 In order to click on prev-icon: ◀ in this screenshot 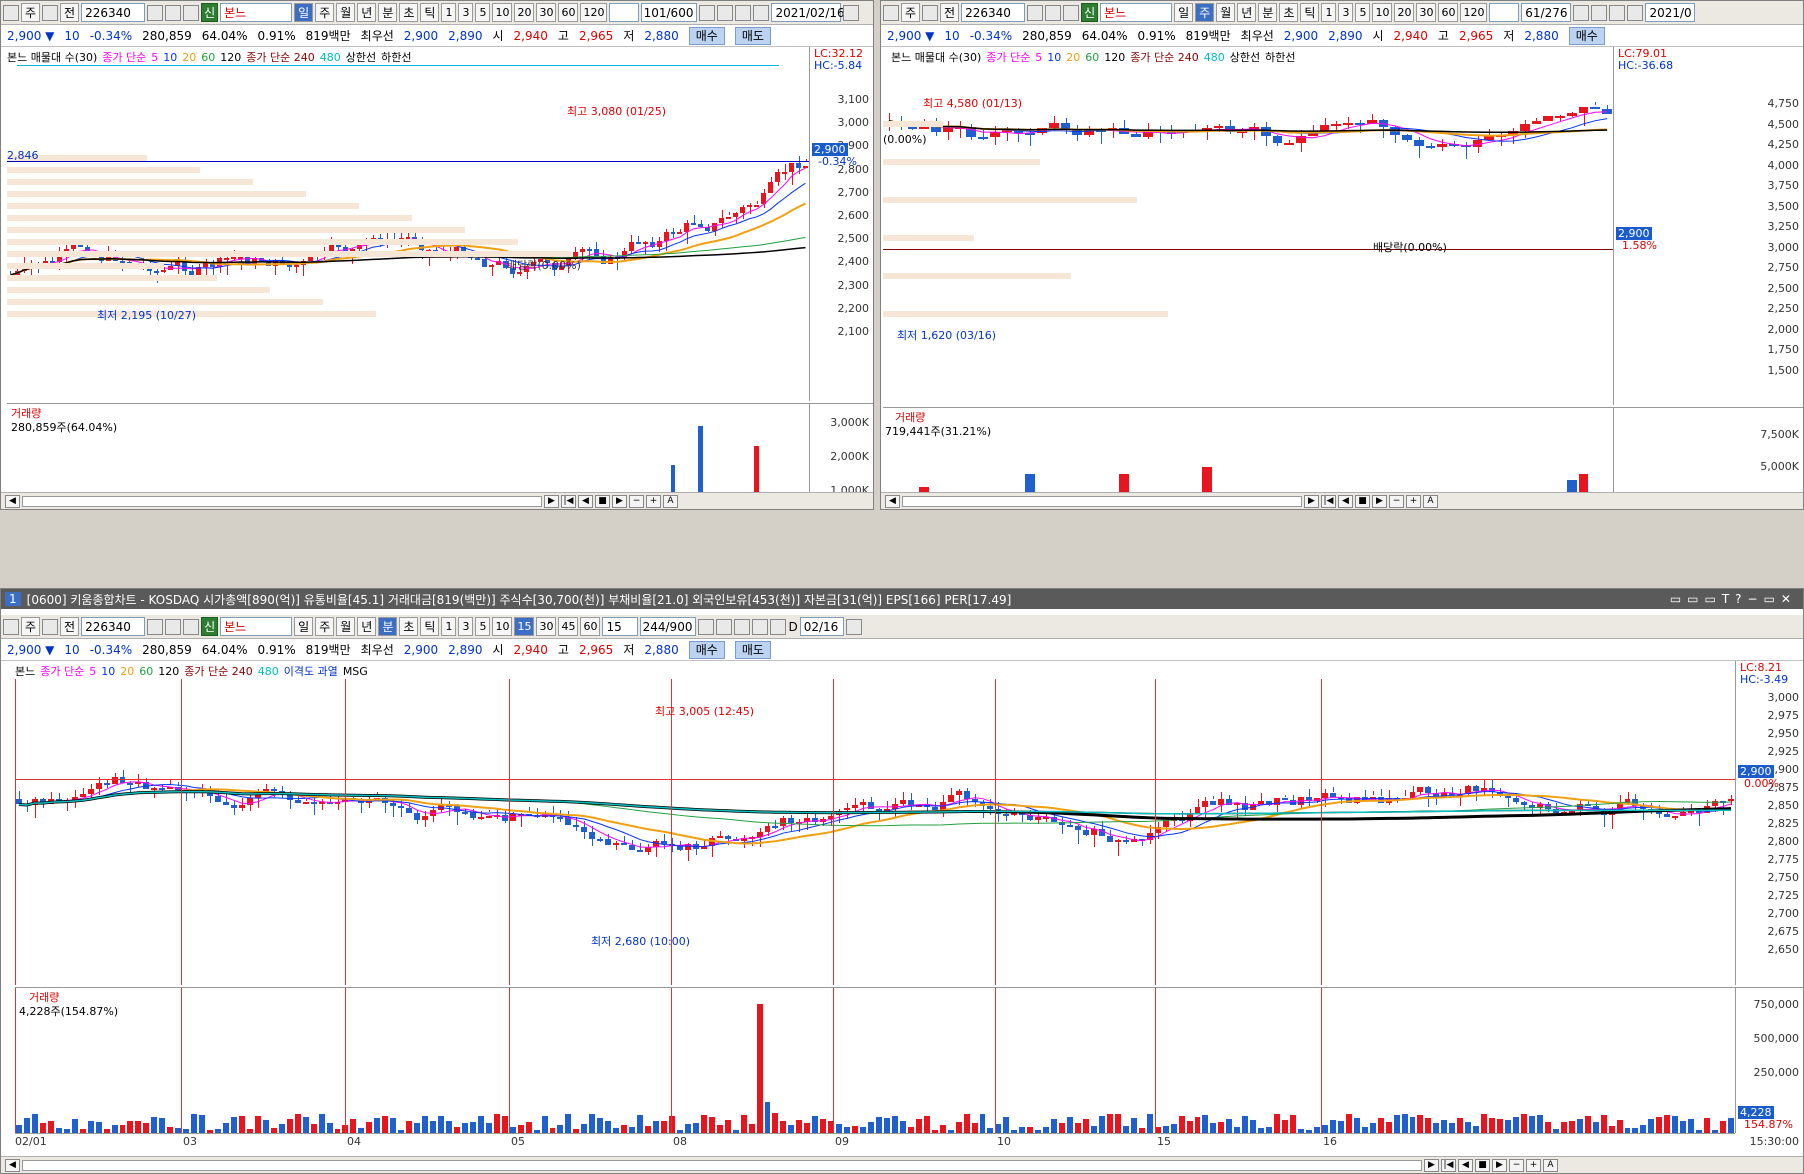, I will do `click(1345, 501)`.